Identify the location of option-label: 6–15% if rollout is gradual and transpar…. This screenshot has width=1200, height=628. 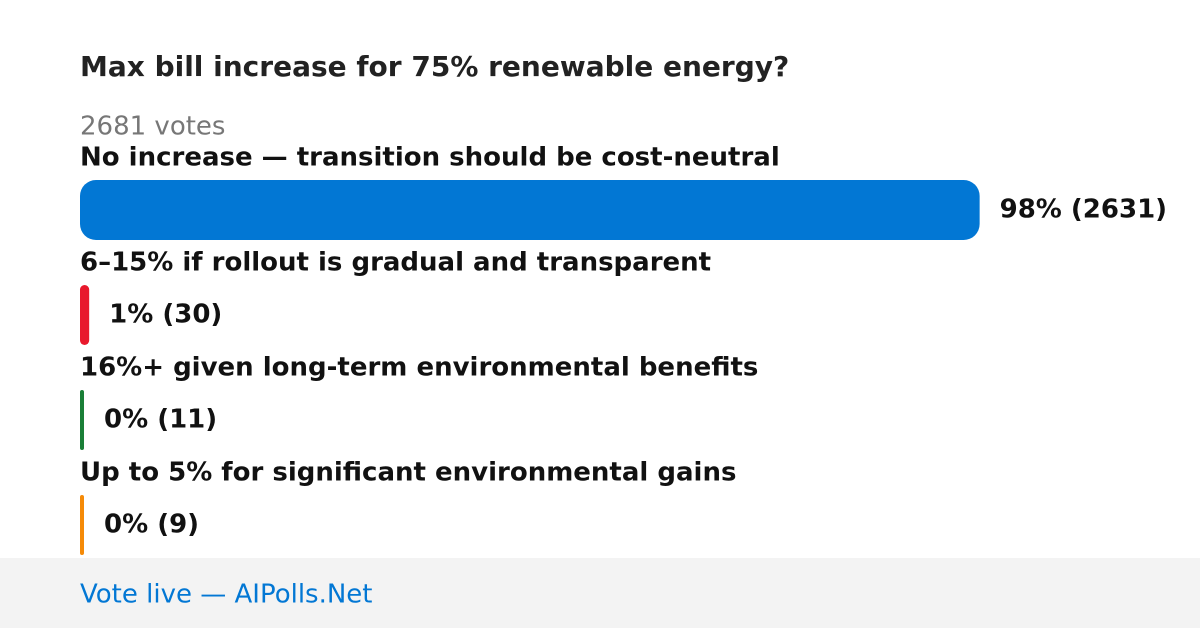
(395, 263).